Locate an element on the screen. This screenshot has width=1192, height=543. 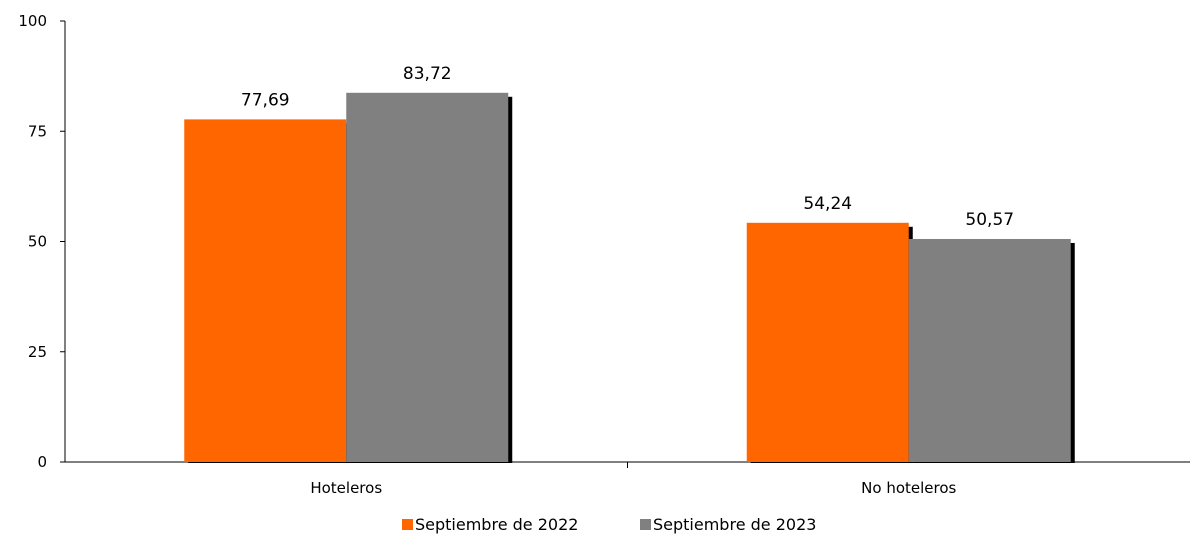
legend-label: Septiembre de 2023 is located at coordinates (734, 524).